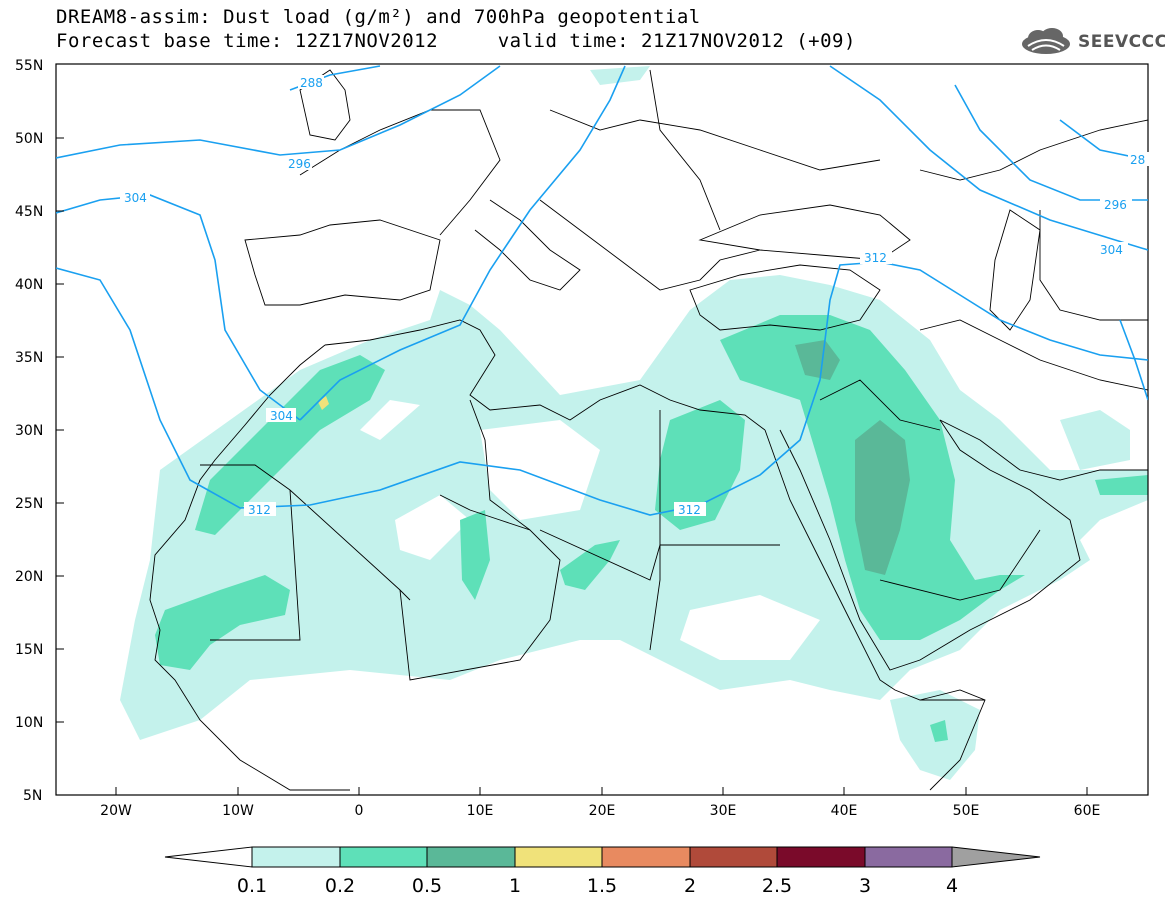 The image size is (1165, 907). What do you see at coordinates (865, 886) in the screenshot?
I see `colorbar-label: 3` at bounding box center [865, 886].